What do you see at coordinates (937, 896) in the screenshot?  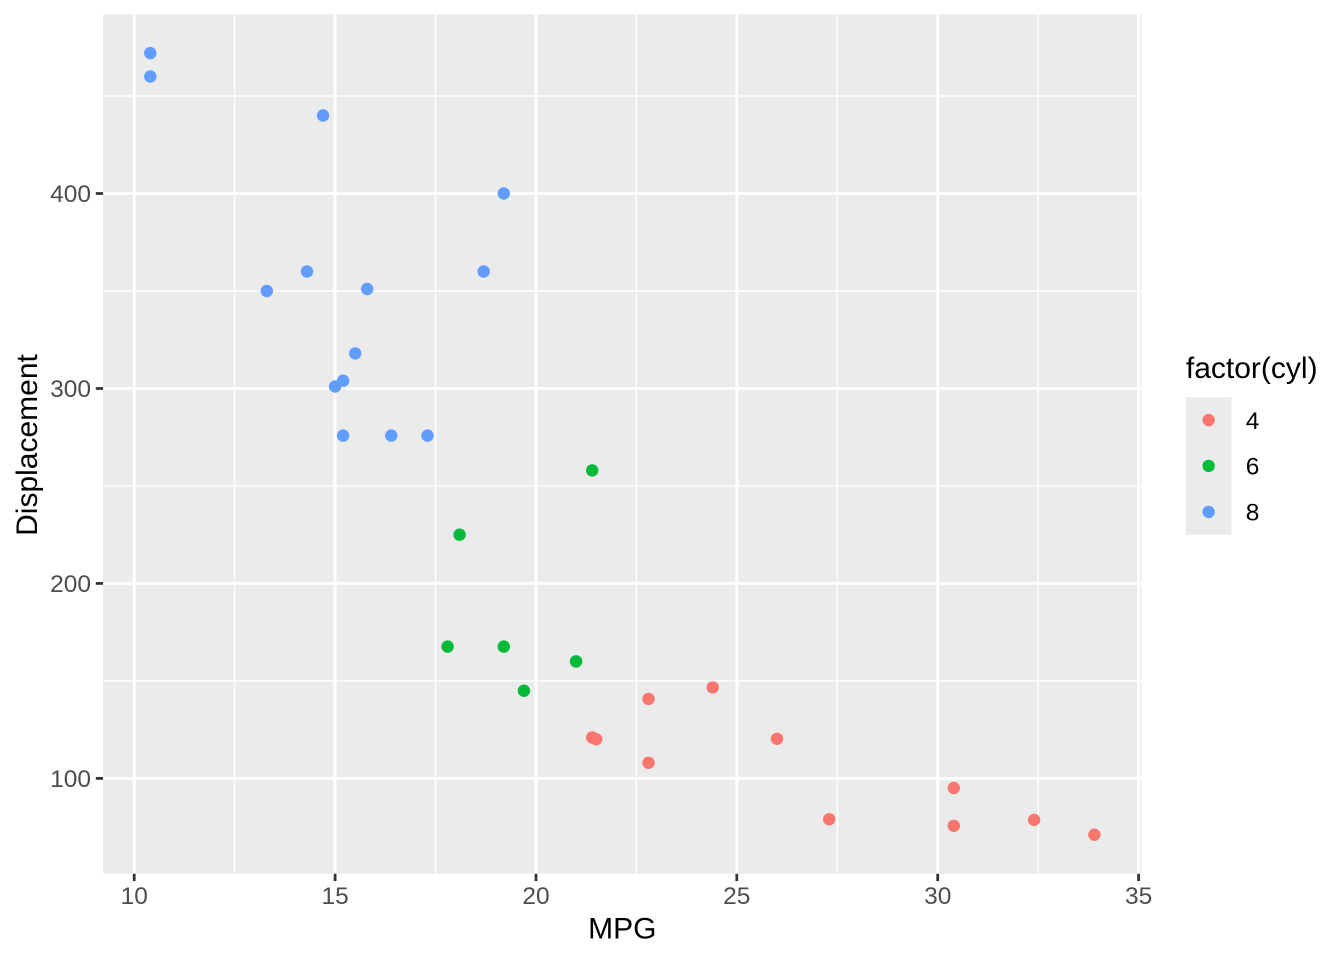 I see `svg-text: 30` at bounding box center [937, 896].